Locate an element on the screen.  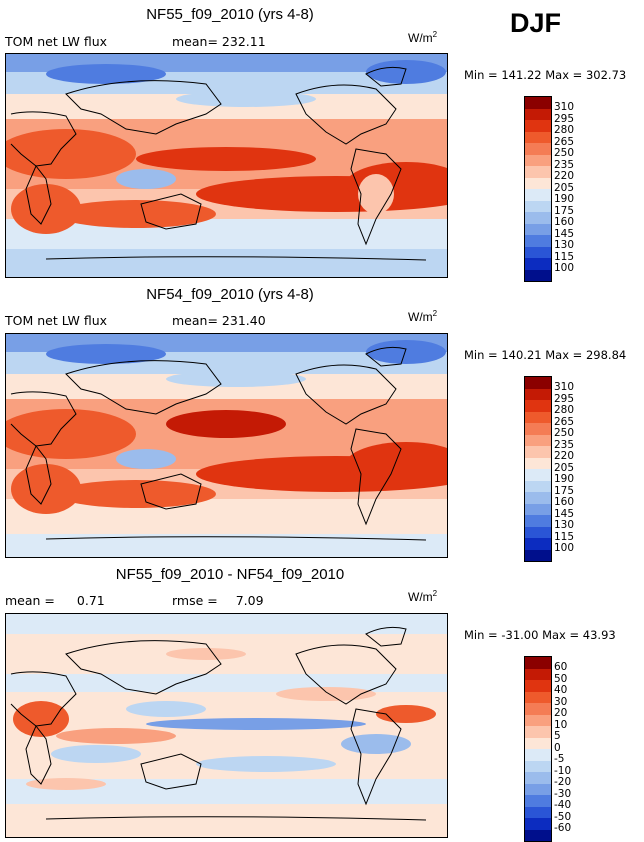
panel-2-cb-label: 175 is located at coordinates (564, 490).